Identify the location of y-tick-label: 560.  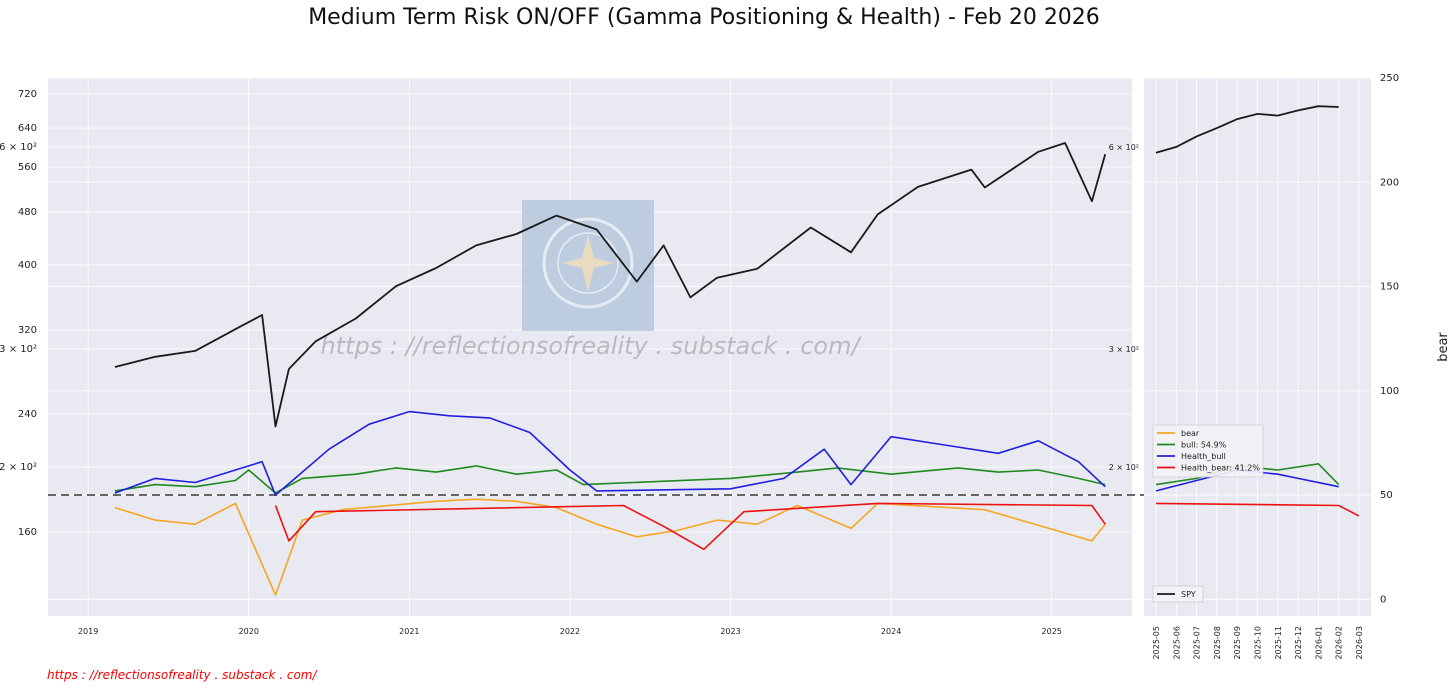
(27, 167).